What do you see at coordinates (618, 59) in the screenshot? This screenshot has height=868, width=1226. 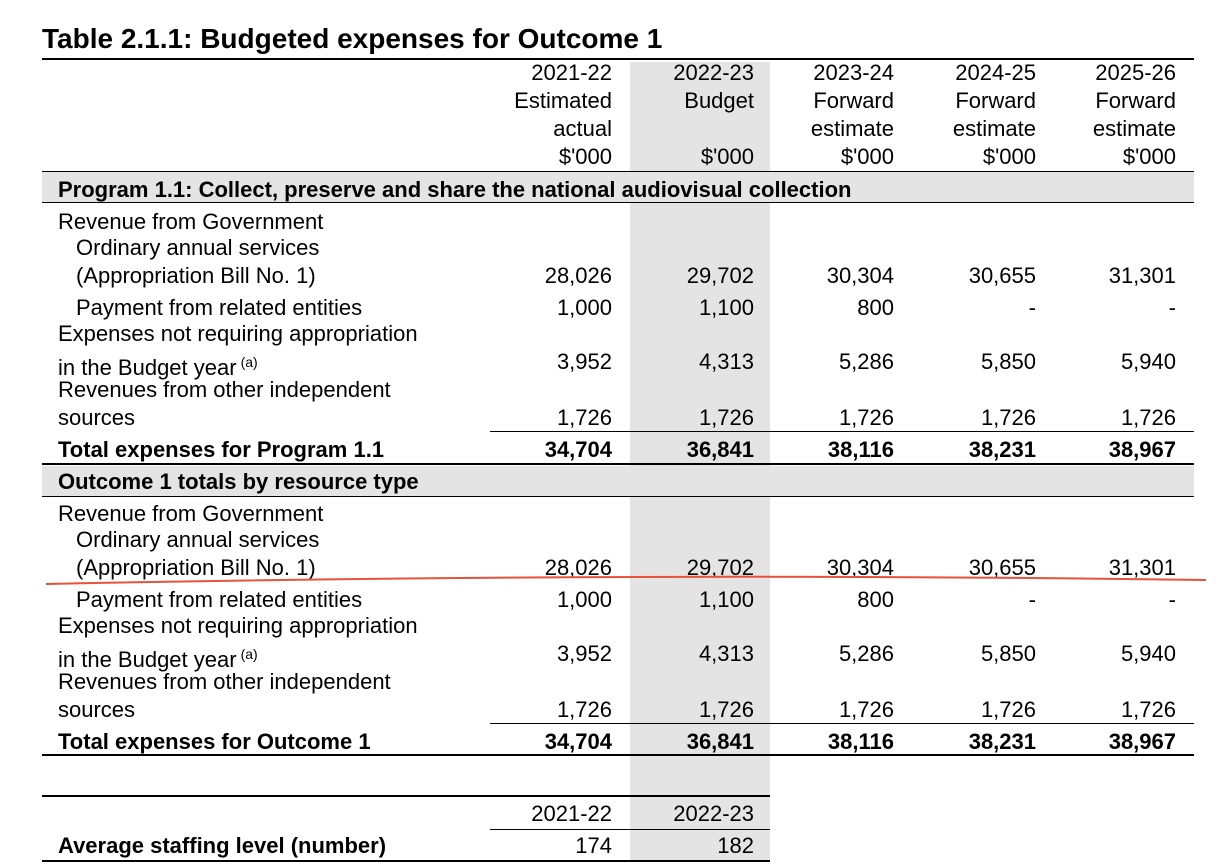 I see `header-top-rule` at bounding box center [618, 59].